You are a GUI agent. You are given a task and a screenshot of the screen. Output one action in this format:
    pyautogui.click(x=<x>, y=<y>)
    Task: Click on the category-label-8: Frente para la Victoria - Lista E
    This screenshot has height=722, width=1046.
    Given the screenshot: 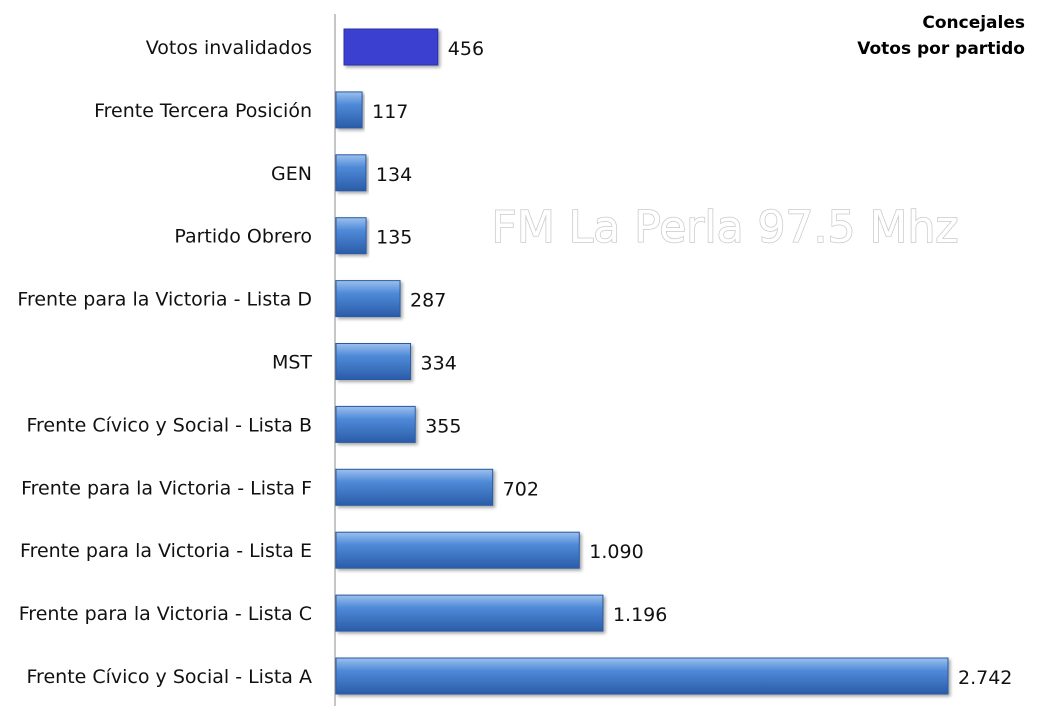 What is the action you would take?
    pyautogui.click(x=166, y=551)
    